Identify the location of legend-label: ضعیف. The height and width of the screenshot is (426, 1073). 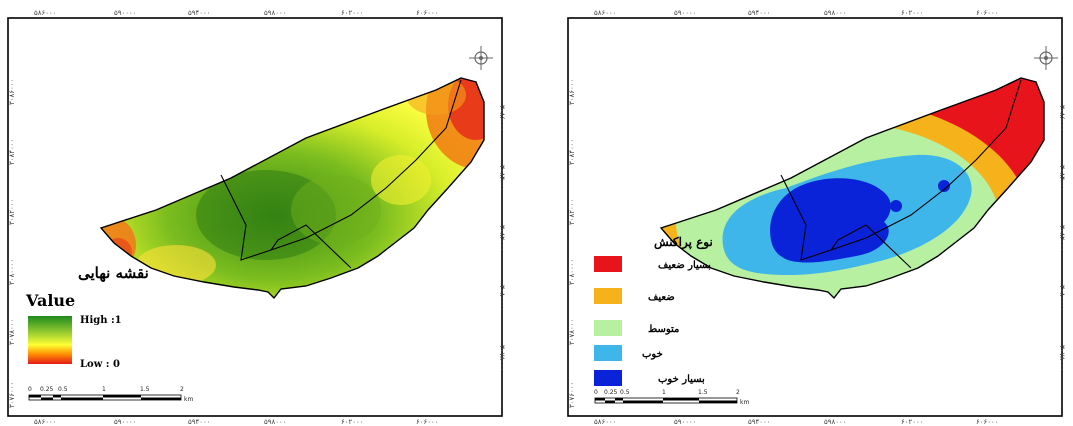
(661, 297).